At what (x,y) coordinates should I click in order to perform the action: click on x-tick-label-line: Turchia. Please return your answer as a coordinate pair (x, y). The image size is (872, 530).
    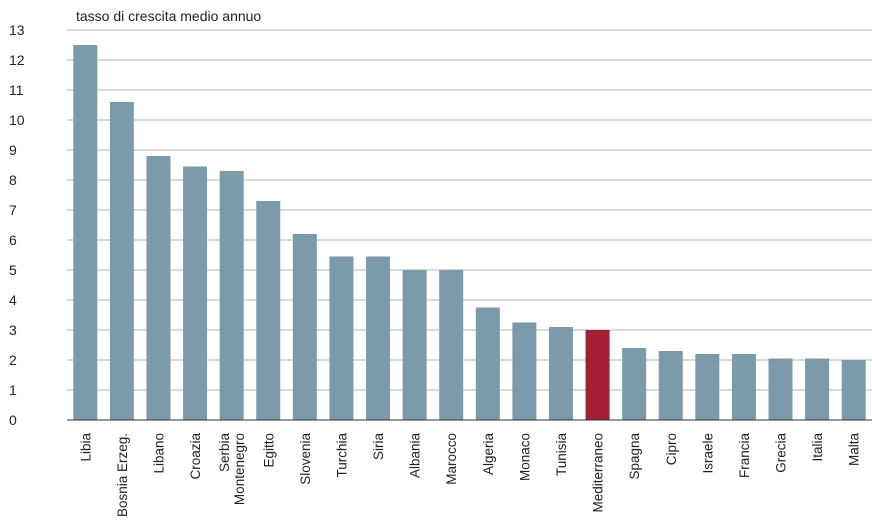
    Looking at the image, I should click on (341, 455).